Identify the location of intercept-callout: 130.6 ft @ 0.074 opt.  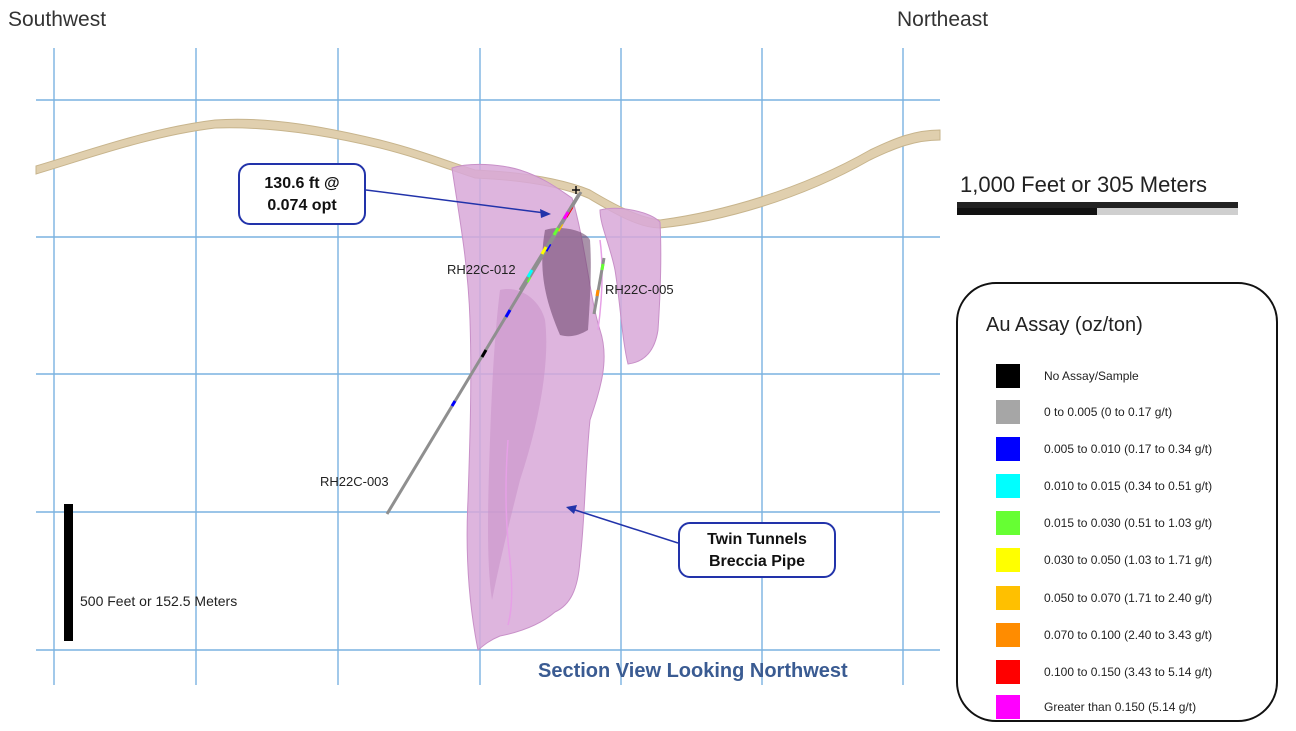
(302, 194).